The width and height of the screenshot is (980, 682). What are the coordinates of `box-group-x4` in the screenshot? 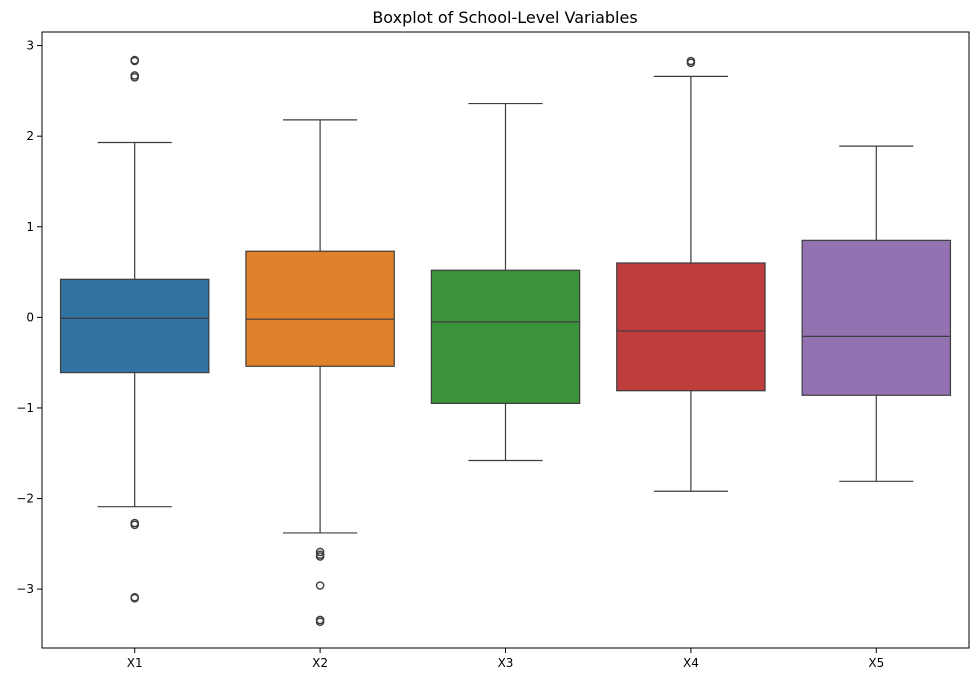 It's located at (691, 274).